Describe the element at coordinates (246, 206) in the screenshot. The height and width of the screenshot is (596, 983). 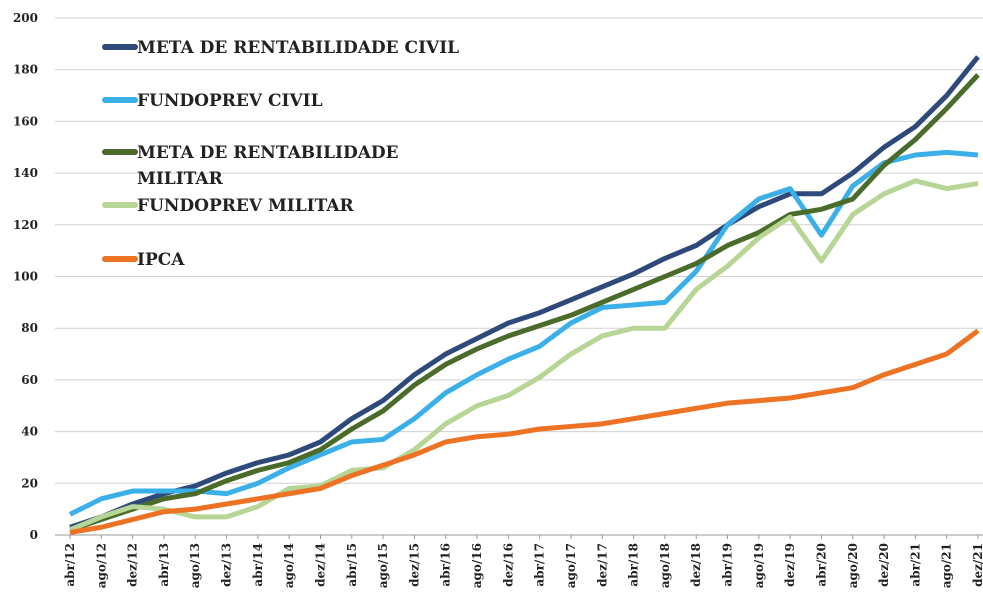
I see `legend-label: FUNDOPREV MILITAR` at that location.